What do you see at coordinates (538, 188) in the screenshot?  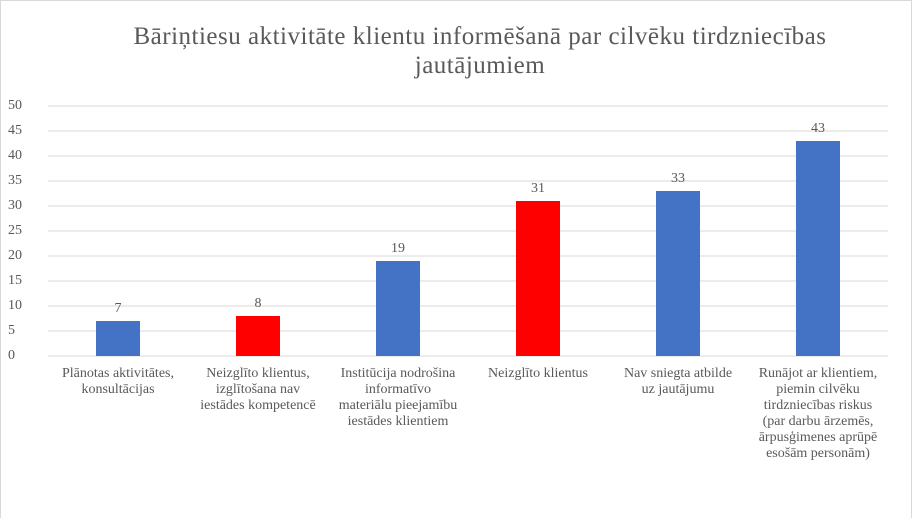 I see `data-label: 31` at bounding box center [538, 188].